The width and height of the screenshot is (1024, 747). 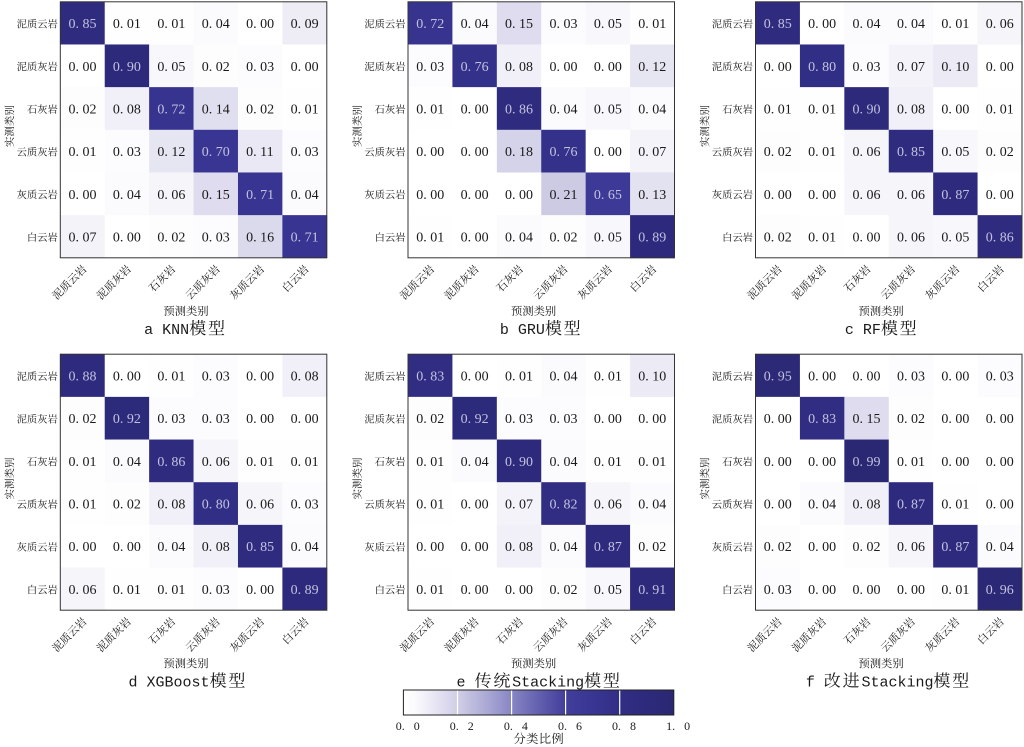 I want to click on svg-text:0.65: 0. 65, so click(x=608, y=195).